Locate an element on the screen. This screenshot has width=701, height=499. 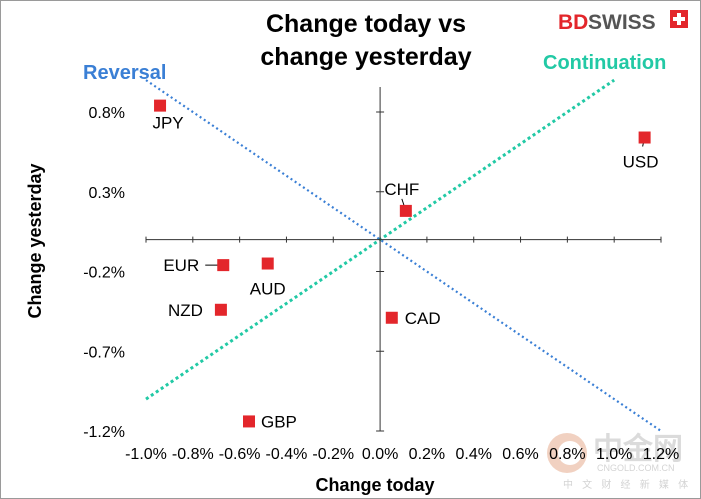
point-marker-aud is located at coordinates (267, 263).